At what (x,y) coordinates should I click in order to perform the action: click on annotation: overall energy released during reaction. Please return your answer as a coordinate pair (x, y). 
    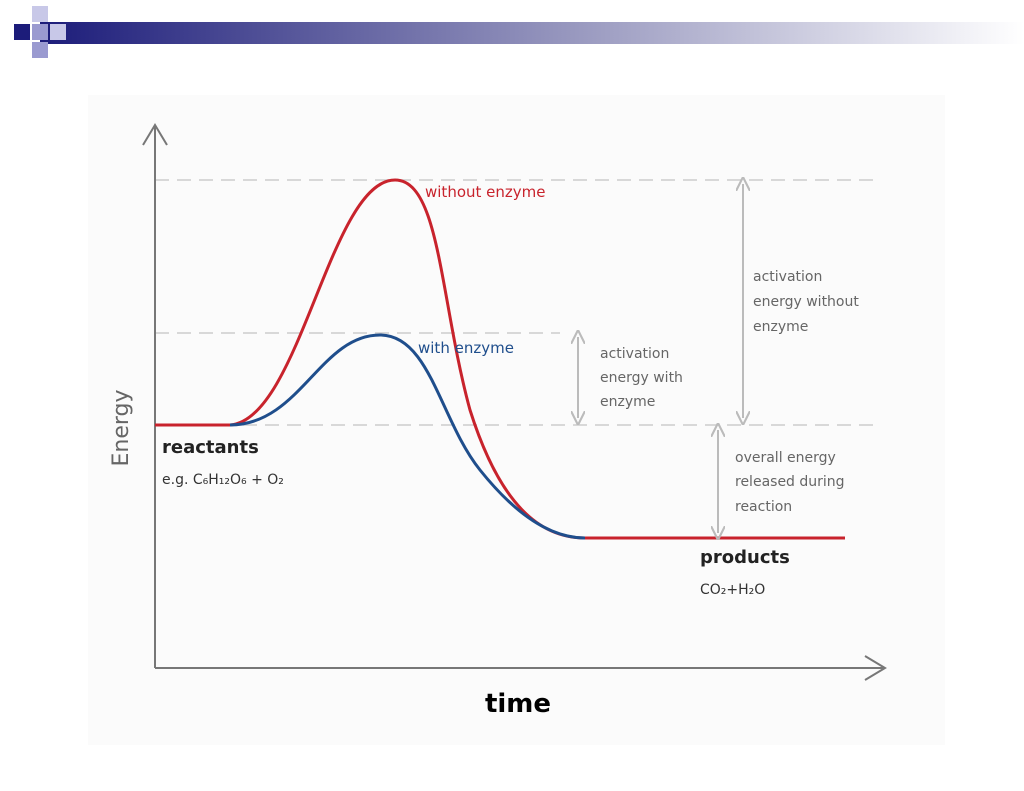
    Looking at the image, I should click on (792, 482).